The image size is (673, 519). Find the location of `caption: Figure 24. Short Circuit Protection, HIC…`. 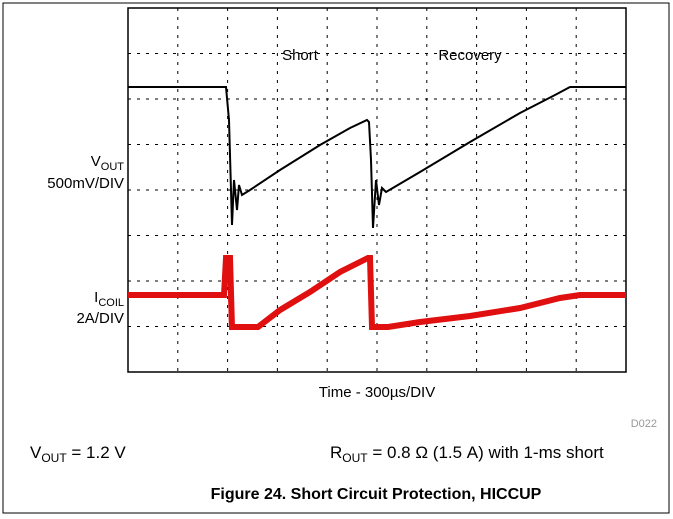

caption: Figure 24. Short Circuit Protection, HIC… is located at coordinates (376, 494).